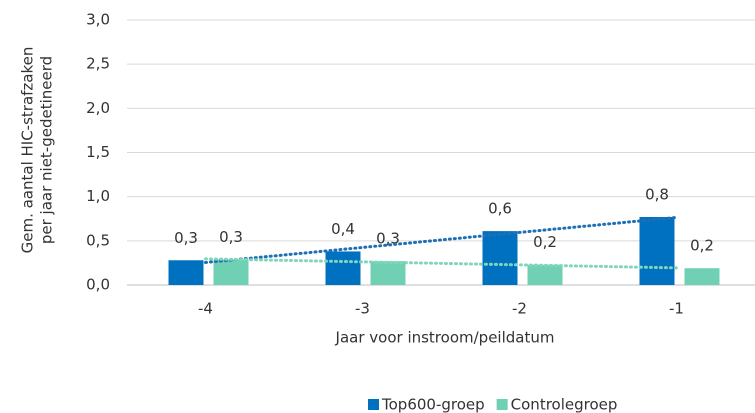 The image size is (755, 413). Describe the element at coordinates (445, 338) in the screenshot. I see `x-axis-label: Jaar voor instroom/peildatum` at that location.